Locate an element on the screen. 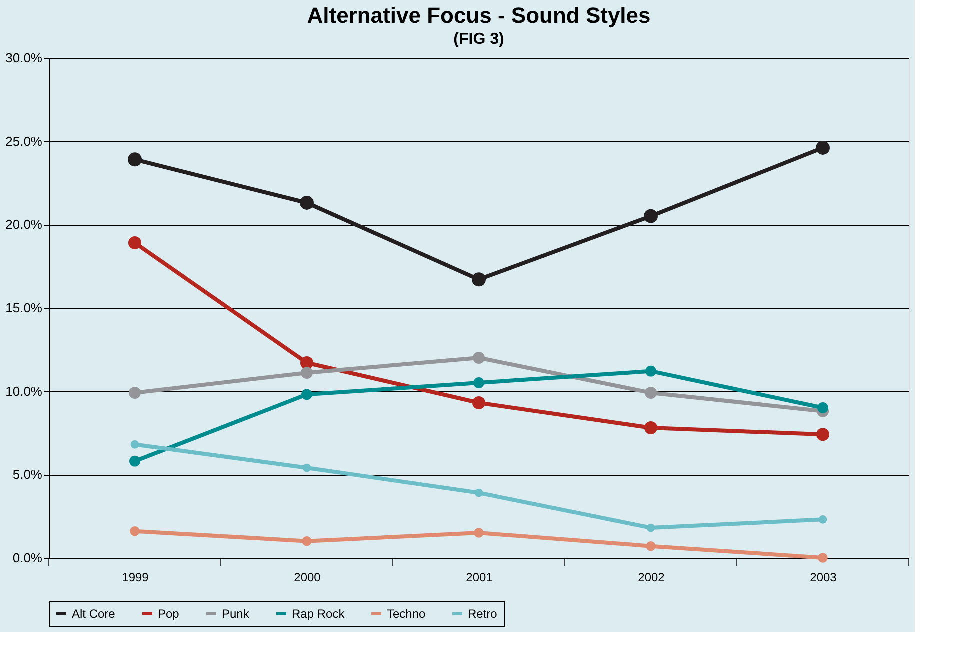 This screenshot has height=668, width=972. y-tick-label: 30.0% is located at coordinates (24, 58).